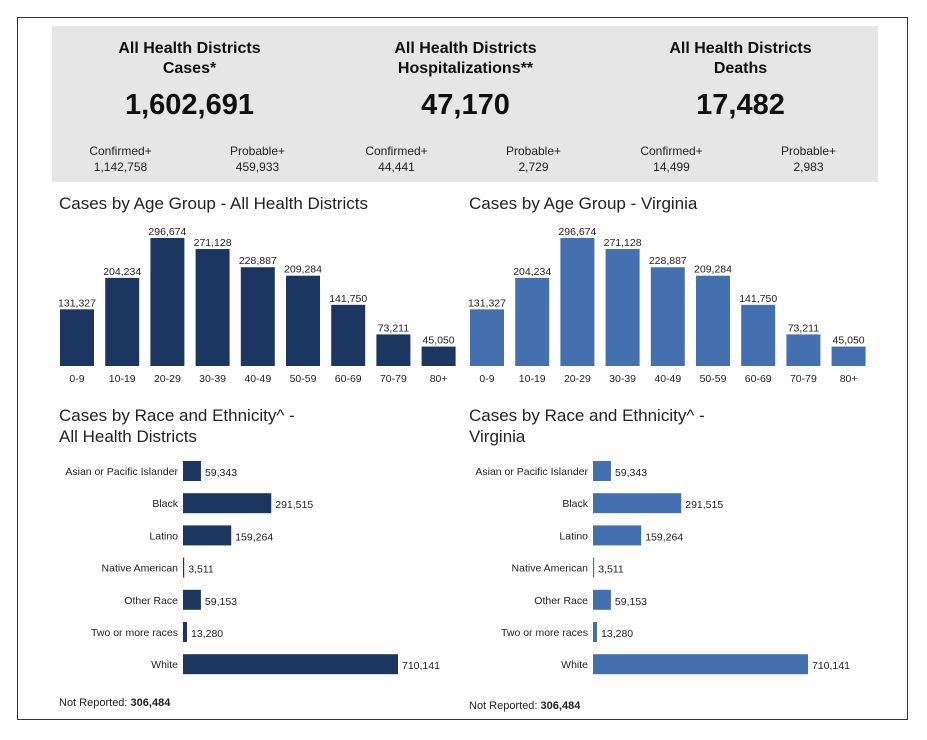 The image size is (927, 740). What do you see at coordinates (348, 379) in the screenshot?
I see `age-districts-tick-label: 60-69` at bounding box center [348, 379].